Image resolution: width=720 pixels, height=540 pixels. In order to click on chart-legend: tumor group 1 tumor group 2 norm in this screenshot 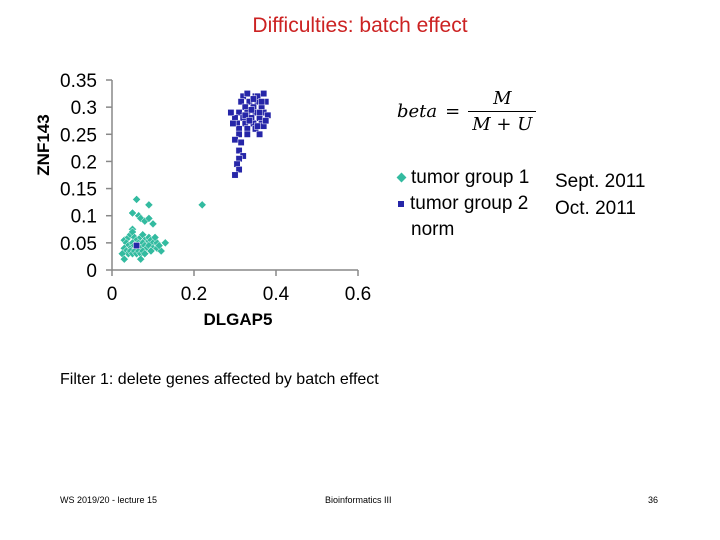, I will do `click(463, 204)`.